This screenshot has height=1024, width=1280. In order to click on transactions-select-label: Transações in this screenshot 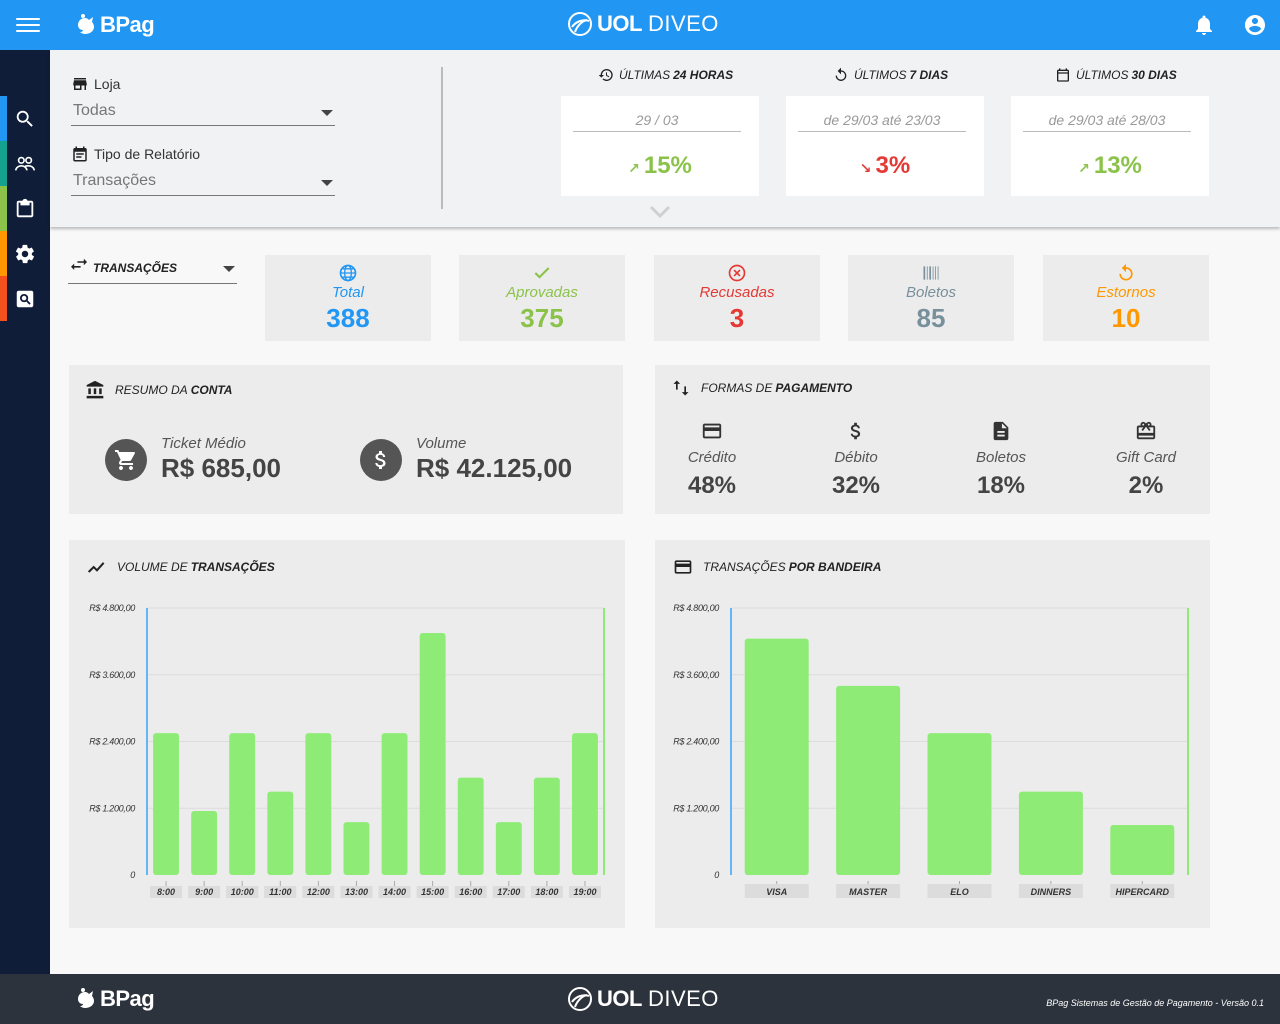, I will do `click(135, 268)`.